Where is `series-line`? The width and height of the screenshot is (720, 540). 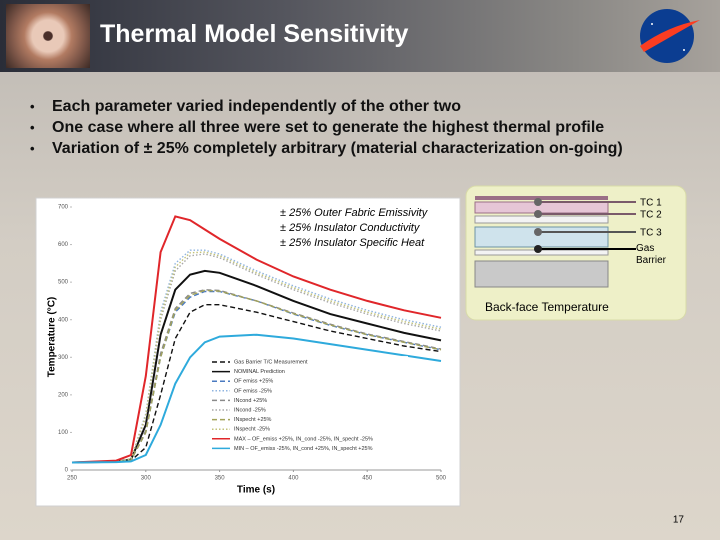
series-line is located at coordinates (256, 398).